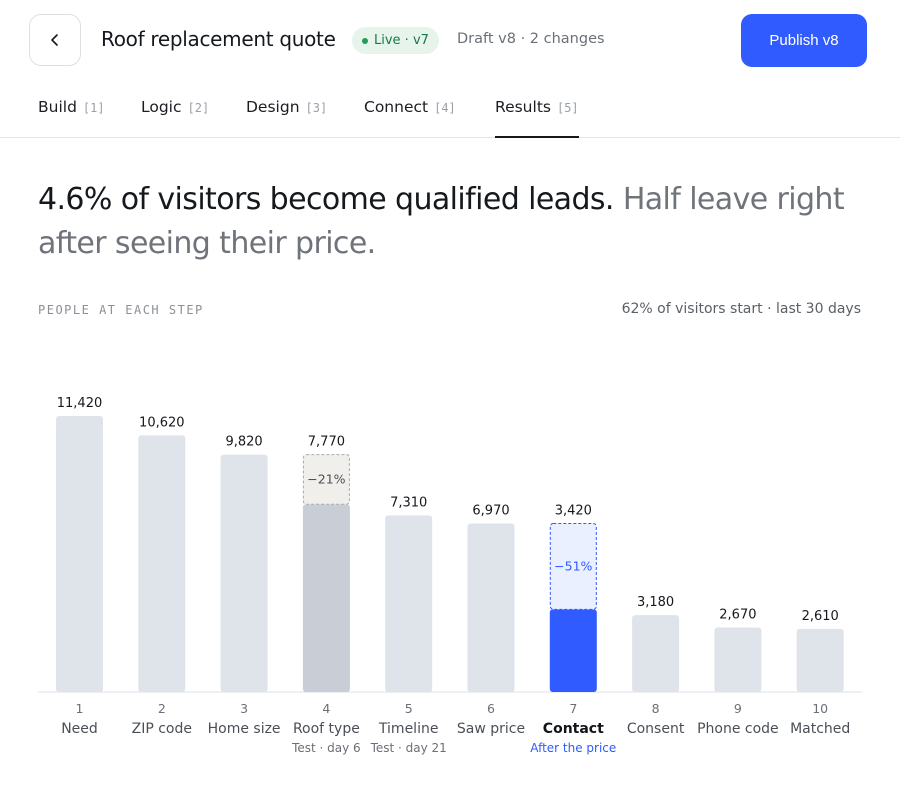 The image size is (900, 788). I want to click on step-index-4: 4, so click(326, 708).